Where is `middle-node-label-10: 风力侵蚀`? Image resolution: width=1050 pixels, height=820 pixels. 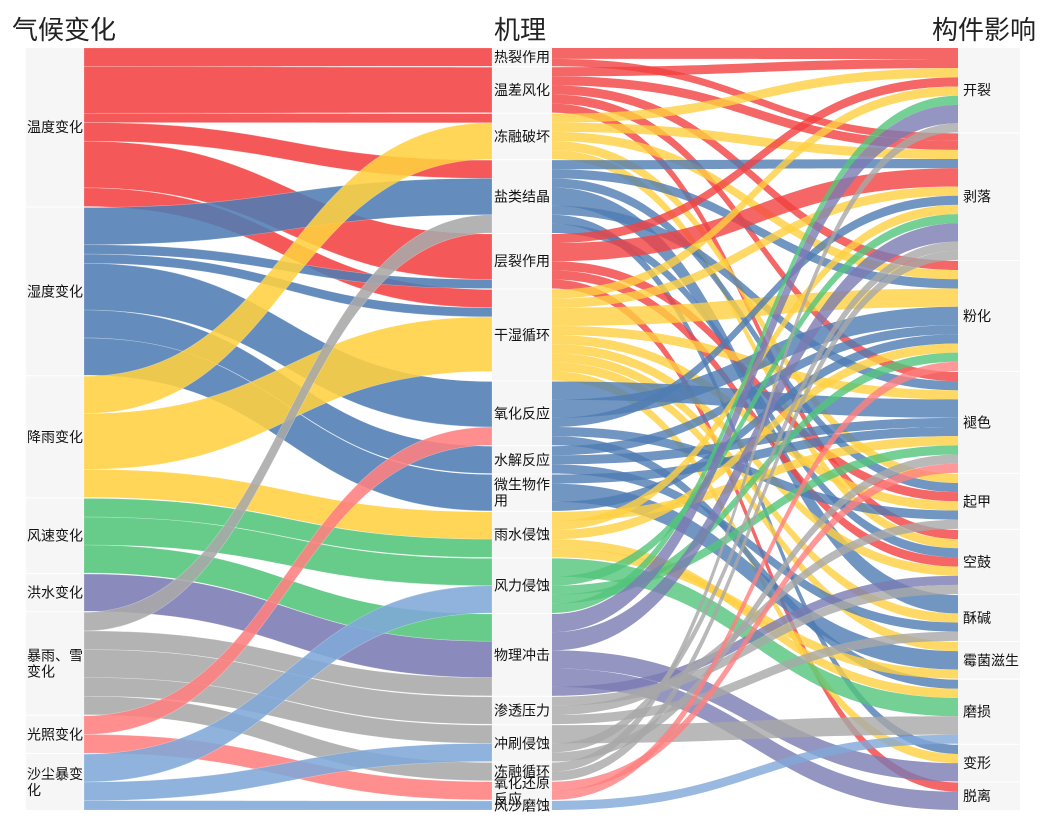 middle-node-label-10: 风力侵蚀 is located at coordinates (522, 586).